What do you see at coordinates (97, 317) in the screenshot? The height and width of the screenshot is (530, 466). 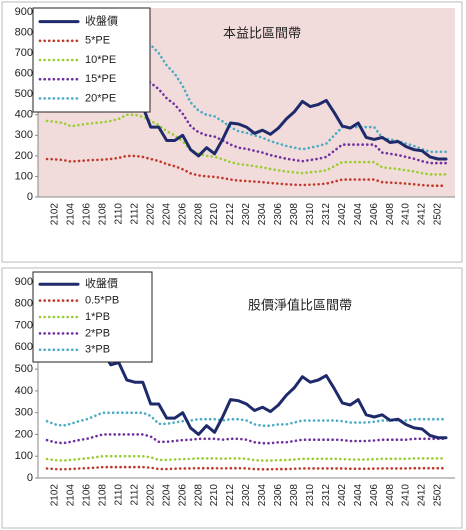 I see `legend-label: 1*PB` at bounding box center [97, 317].